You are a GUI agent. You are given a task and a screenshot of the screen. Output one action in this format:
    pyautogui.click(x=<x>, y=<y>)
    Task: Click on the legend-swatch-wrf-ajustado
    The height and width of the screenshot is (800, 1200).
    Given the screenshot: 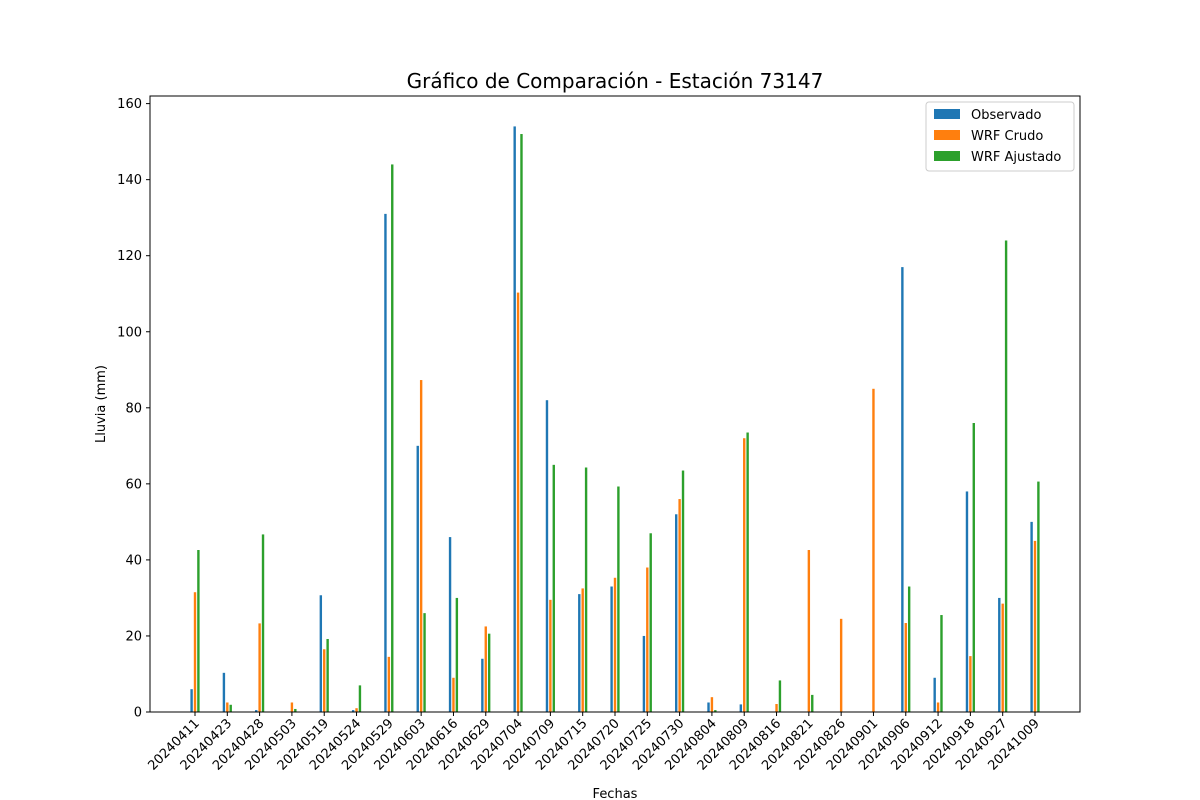 What is the action you would take?
    pyautogui.click(x=947, y=156)
    